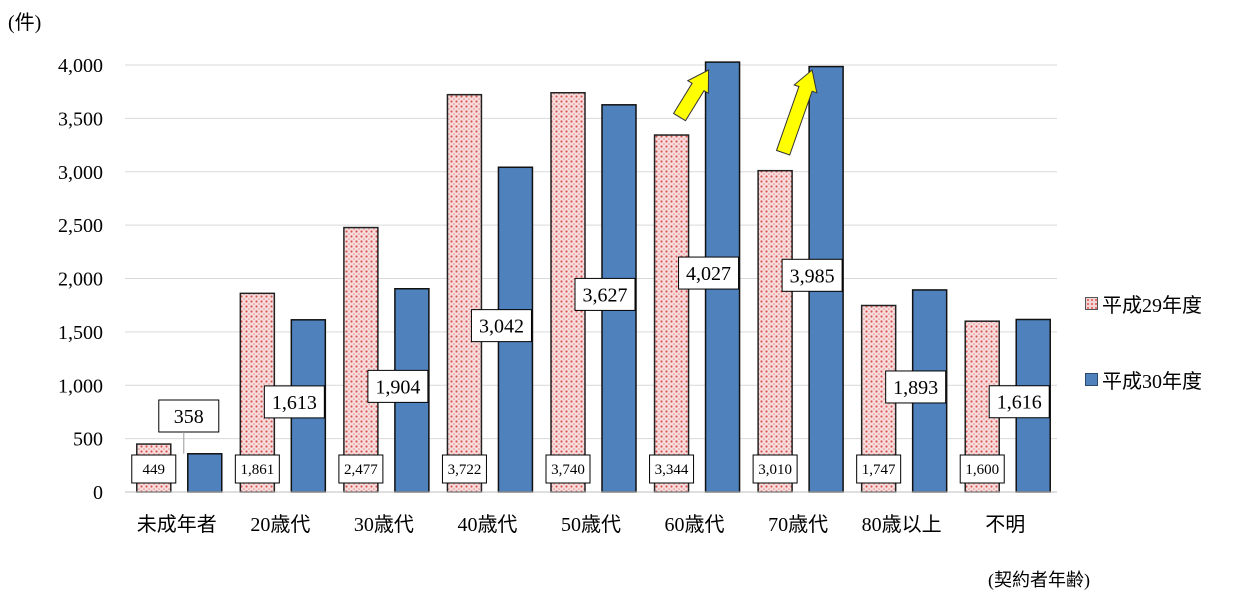 The image size is (1241, 592). Describe the element at coordinates (384, 524) in the screenshot. I see `x-tick-label: 30歳代` at that location.